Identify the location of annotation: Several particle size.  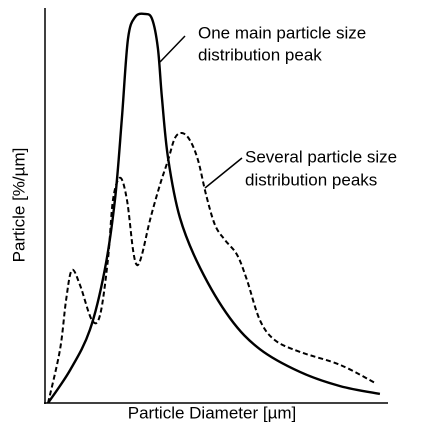
(321, 156).